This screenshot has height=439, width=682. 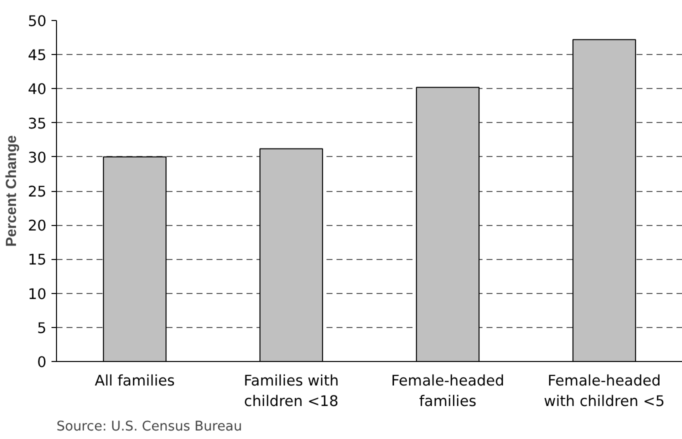 I want to click on y-tick-label: 15, so click(x=37, y=260).